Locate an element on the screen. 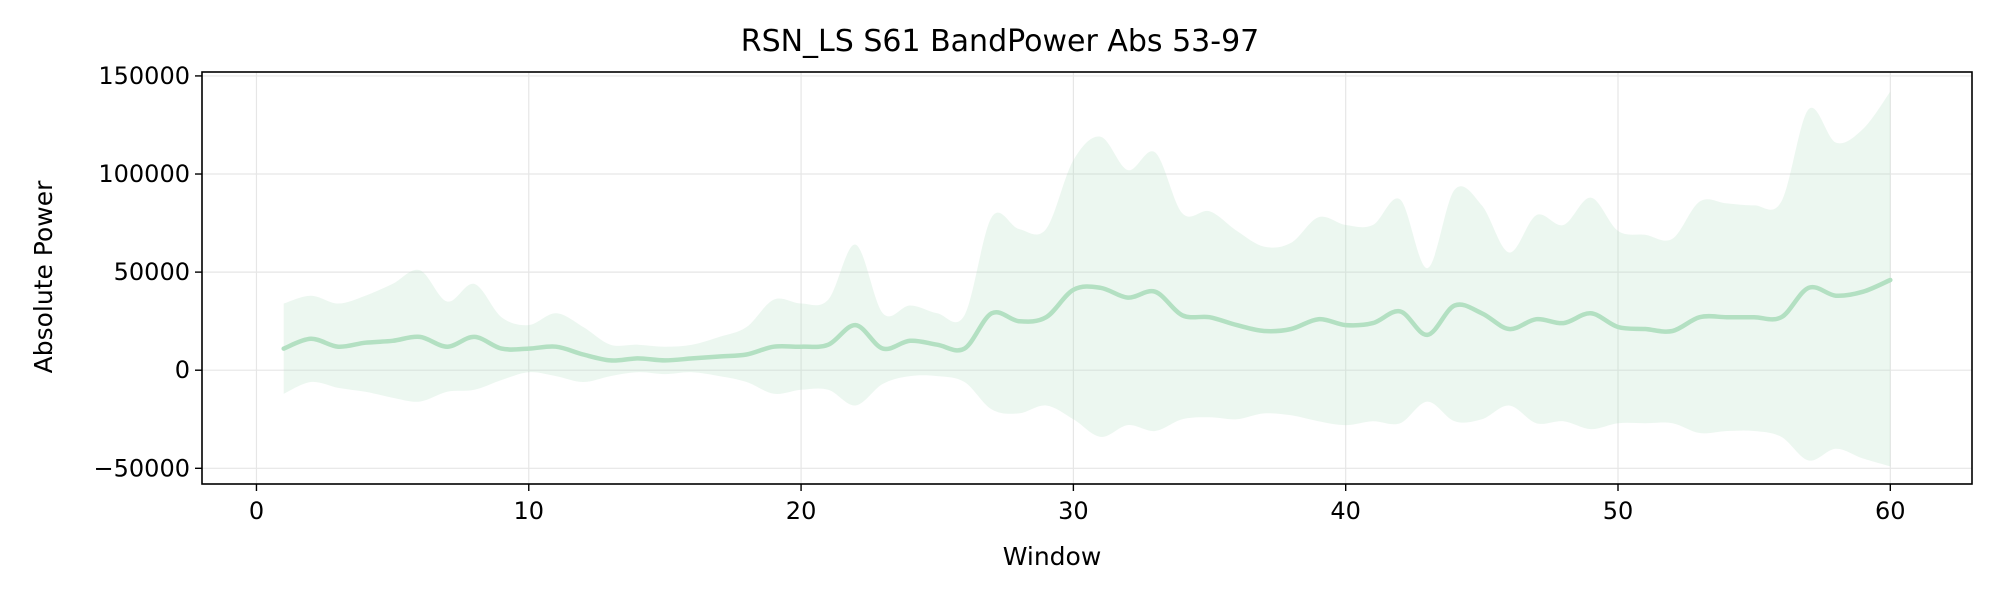 Image resolution: width=2000 pixels, height=600 pixels. x-tick-label: 40 is located at coordinates (1345, 511).